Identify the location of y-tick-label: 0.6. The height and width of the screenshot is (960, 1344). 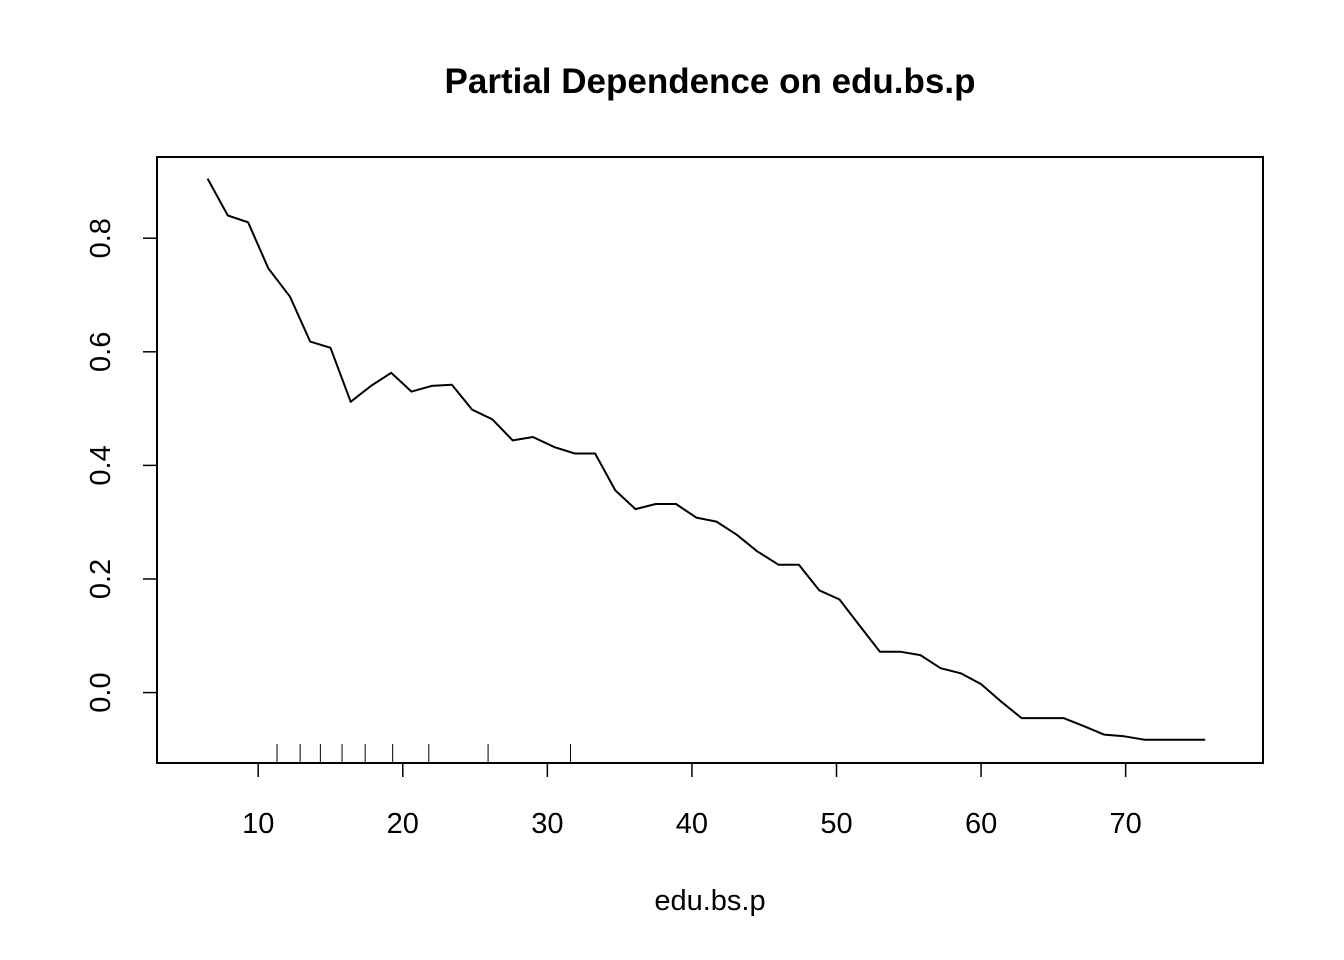
(101, 352).